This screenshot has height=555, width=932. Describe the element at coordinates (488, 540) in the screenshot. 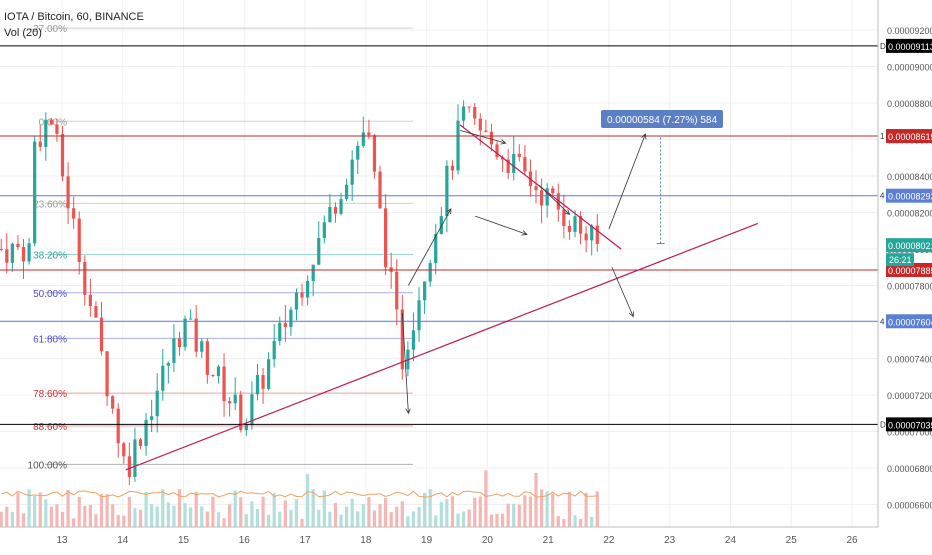

I see `time-tick-label: 20` at that location.